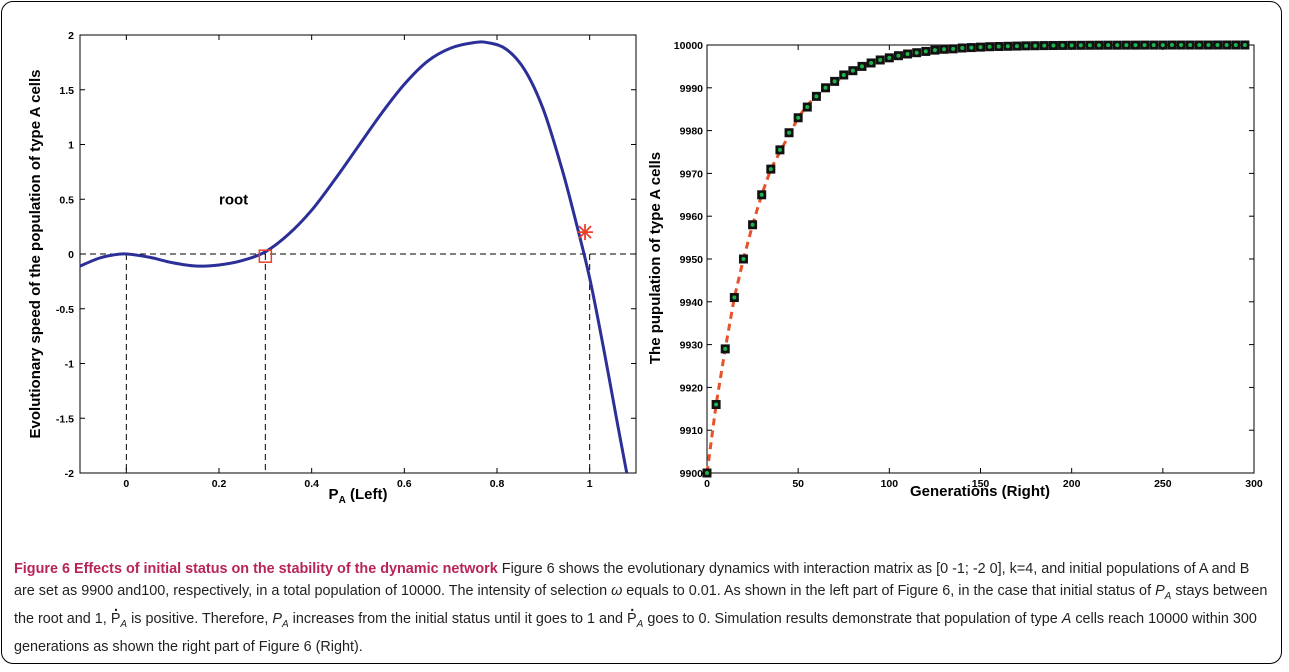  I want to click on caption-text-4: is positive. Therefore,, so click(200, 618).